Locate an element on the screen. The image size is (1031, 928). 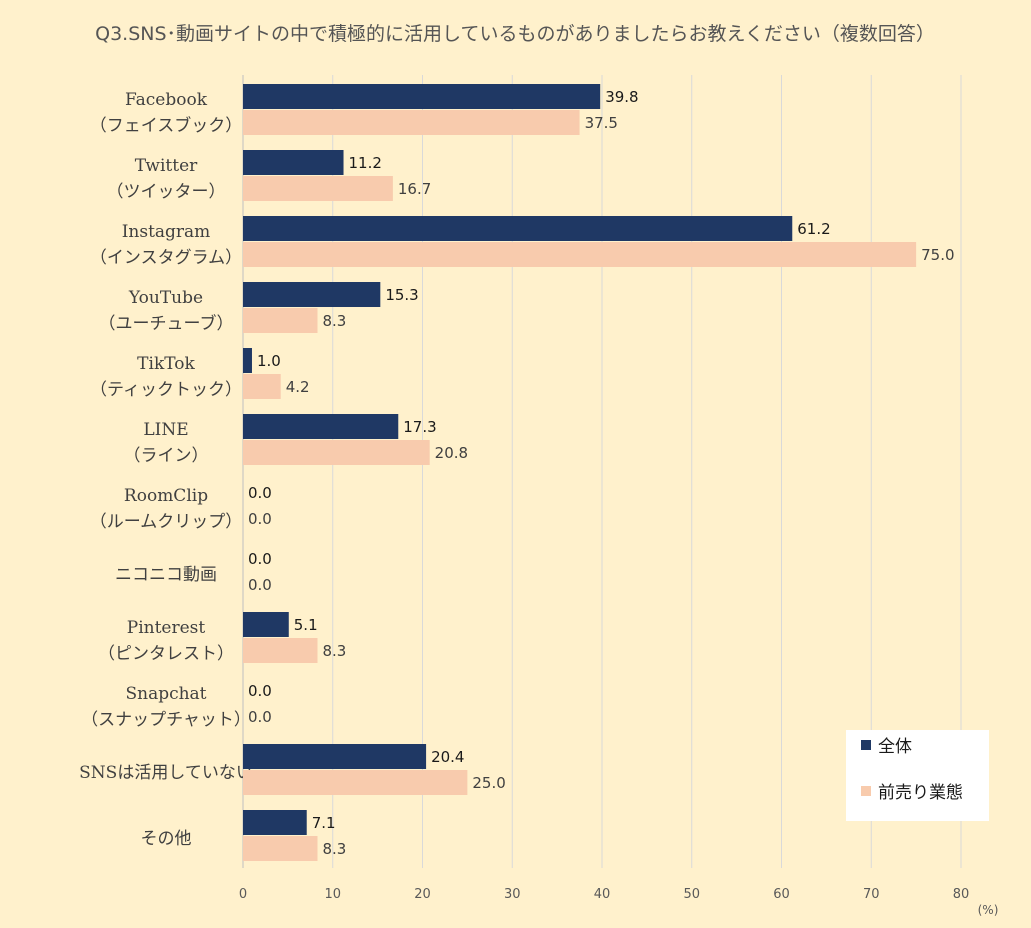
data-label-series-2: 20.8 is located at coordinates (451, 453).